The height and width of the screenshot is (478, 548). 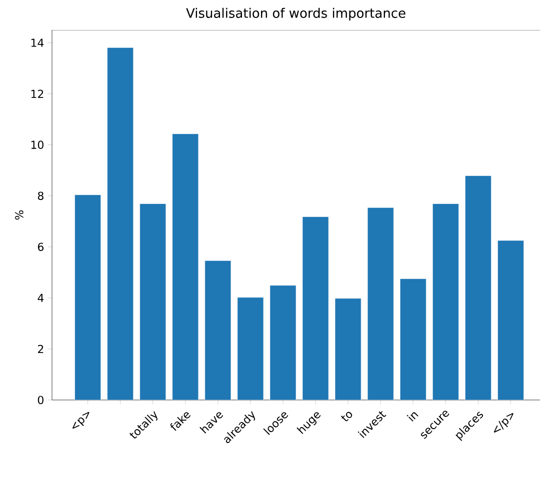 I want to click on y-axis-title: %, so click(x=19, y=215).